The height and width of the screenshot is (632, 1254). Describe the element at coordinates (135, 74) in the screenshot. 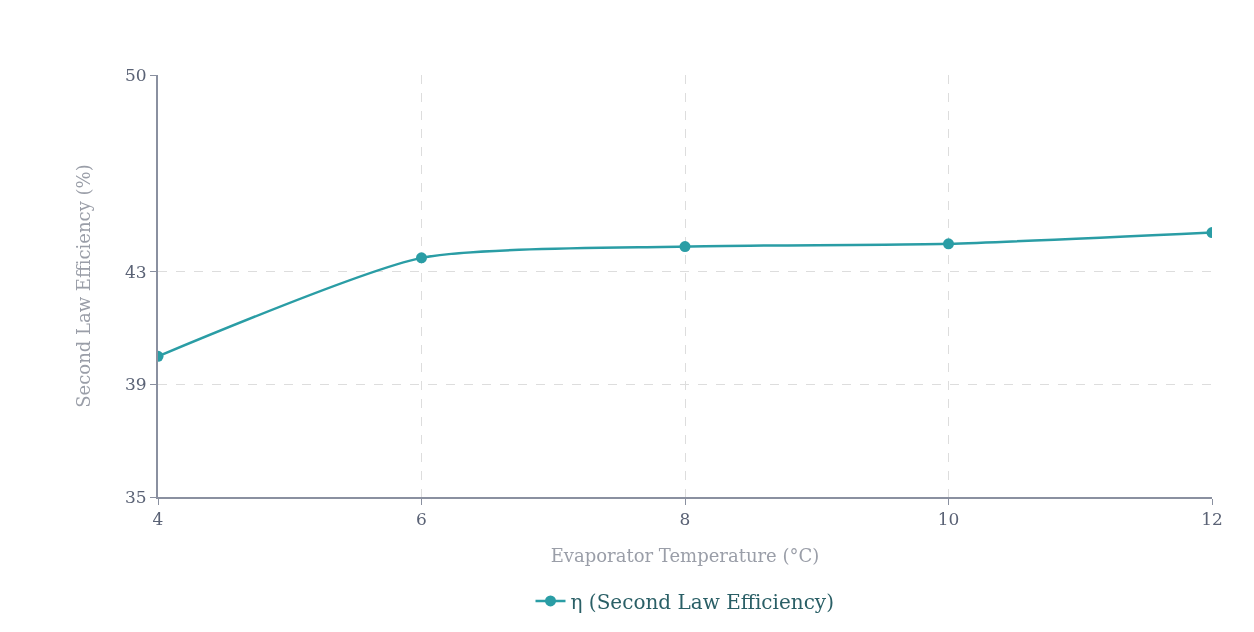

I see `y-tick-label: 50` at that location.